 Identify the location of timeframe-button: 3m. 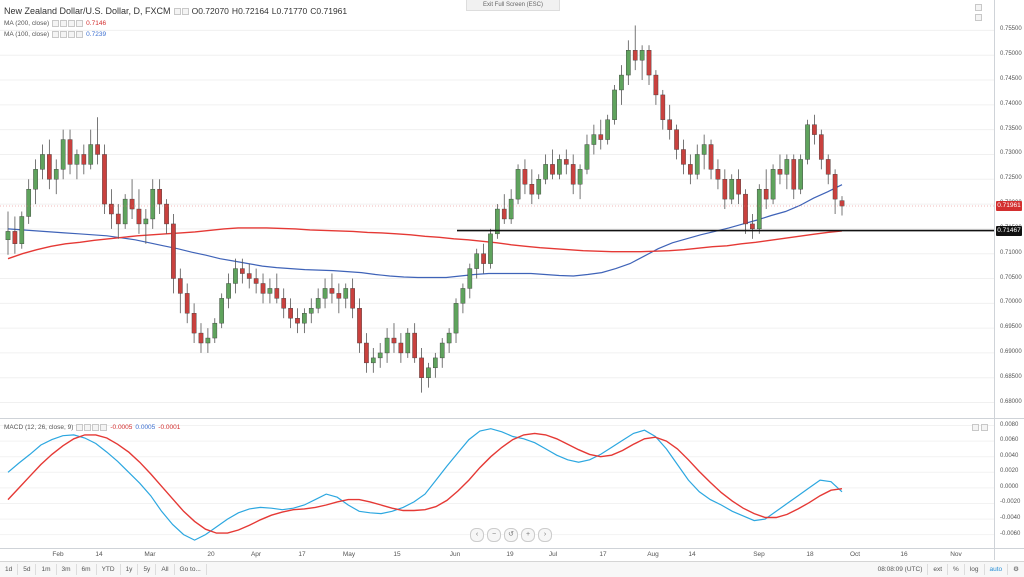
(67, 569).